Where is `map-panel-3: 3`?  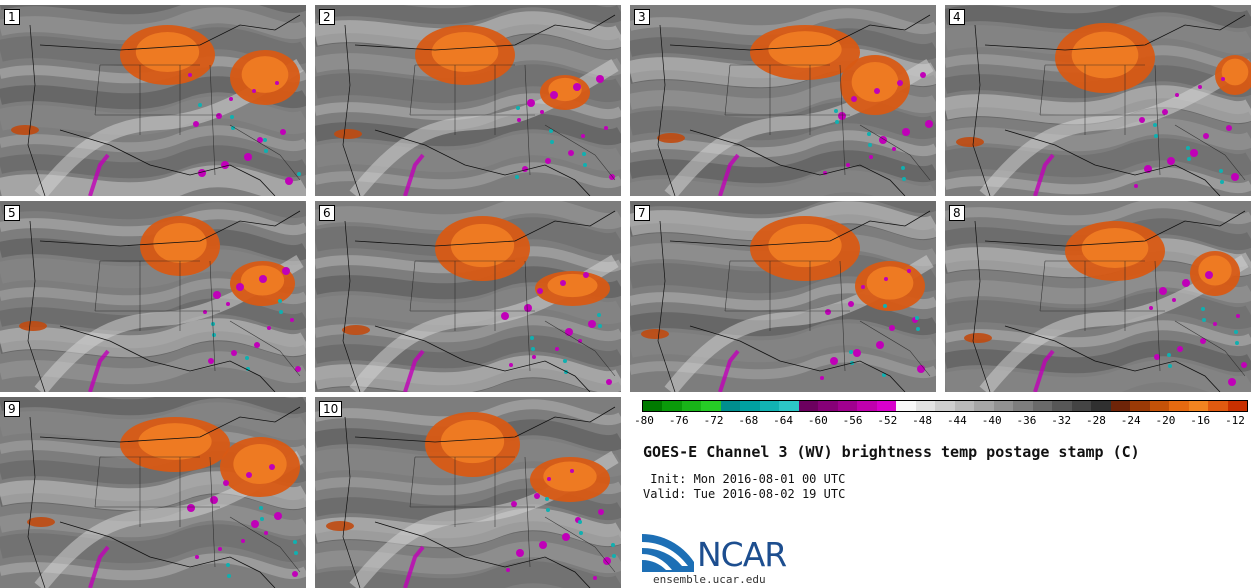
map-panel-3: 3 is located at coordinates (783, 100).